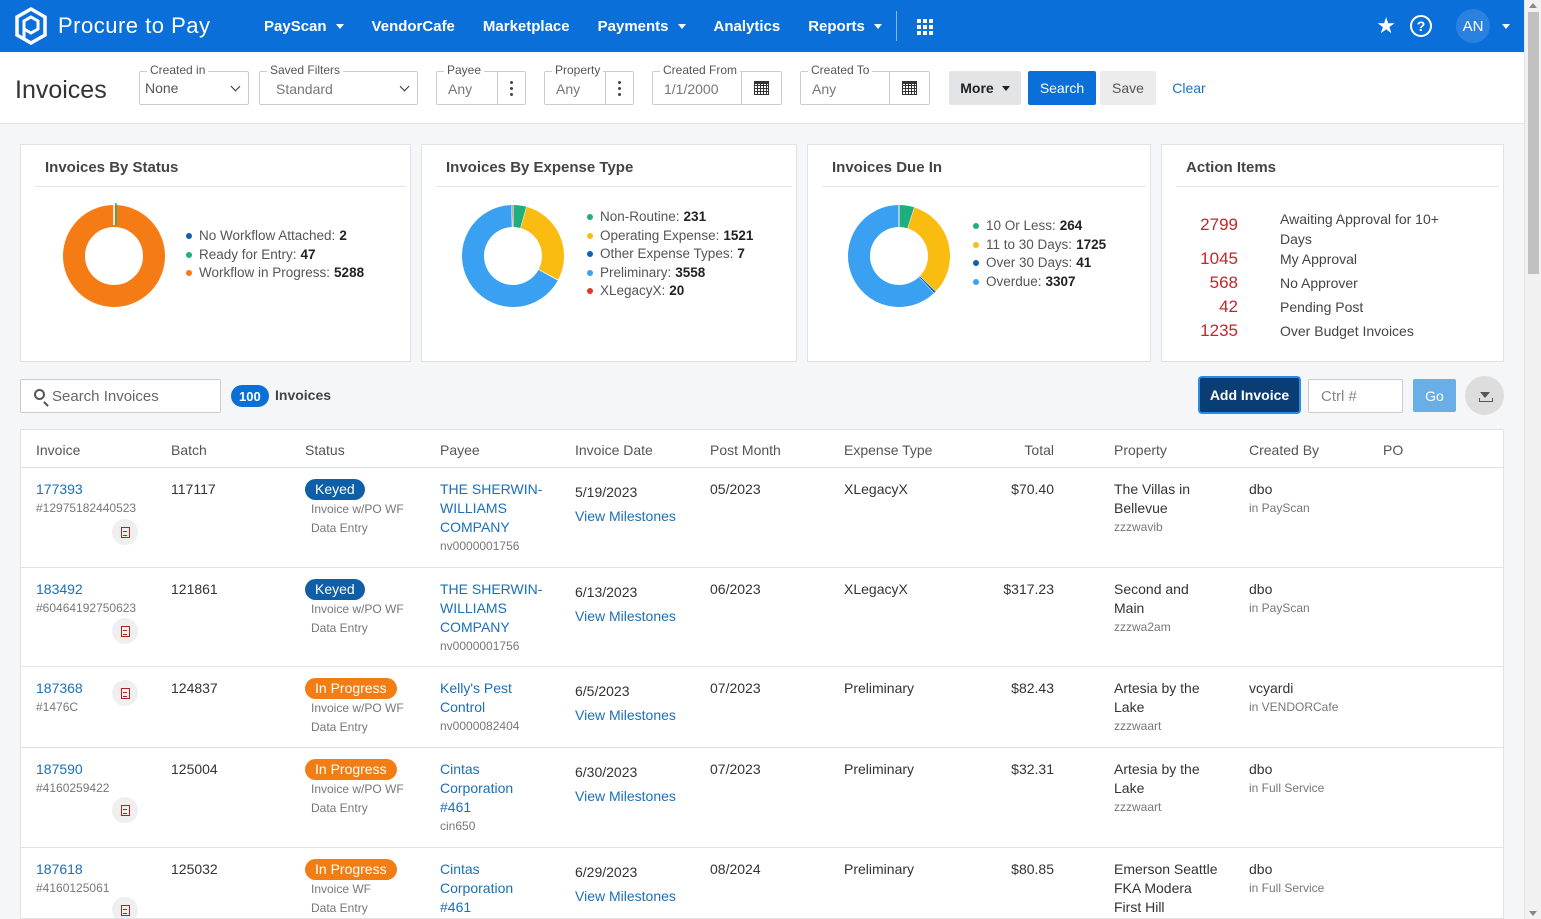 This screenshot has width=1541, height=919. What do you see at coordinates (1189, 88) in the screenshot?
I see `clear-button: Clear` at bounding box center [1189, 88].